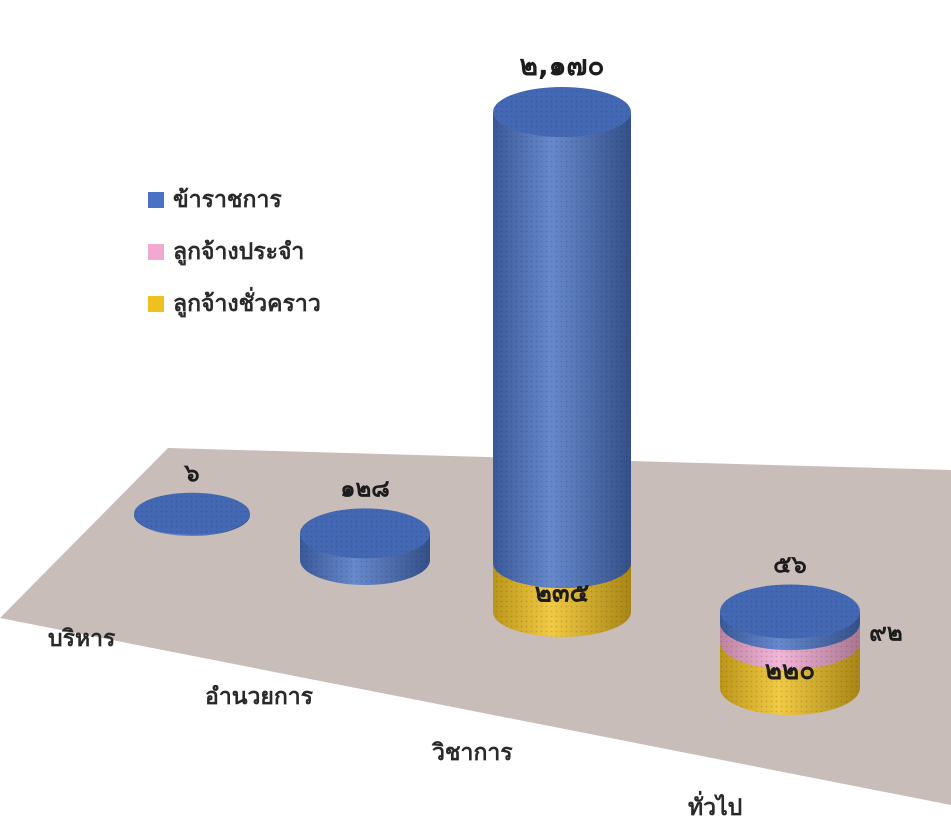 Image resolution: width=951 pixels, height=832 pixels. Describe the element at coordinates (562, 112) in the screenshot. I see `bar-cap-texture-academic` at that location.